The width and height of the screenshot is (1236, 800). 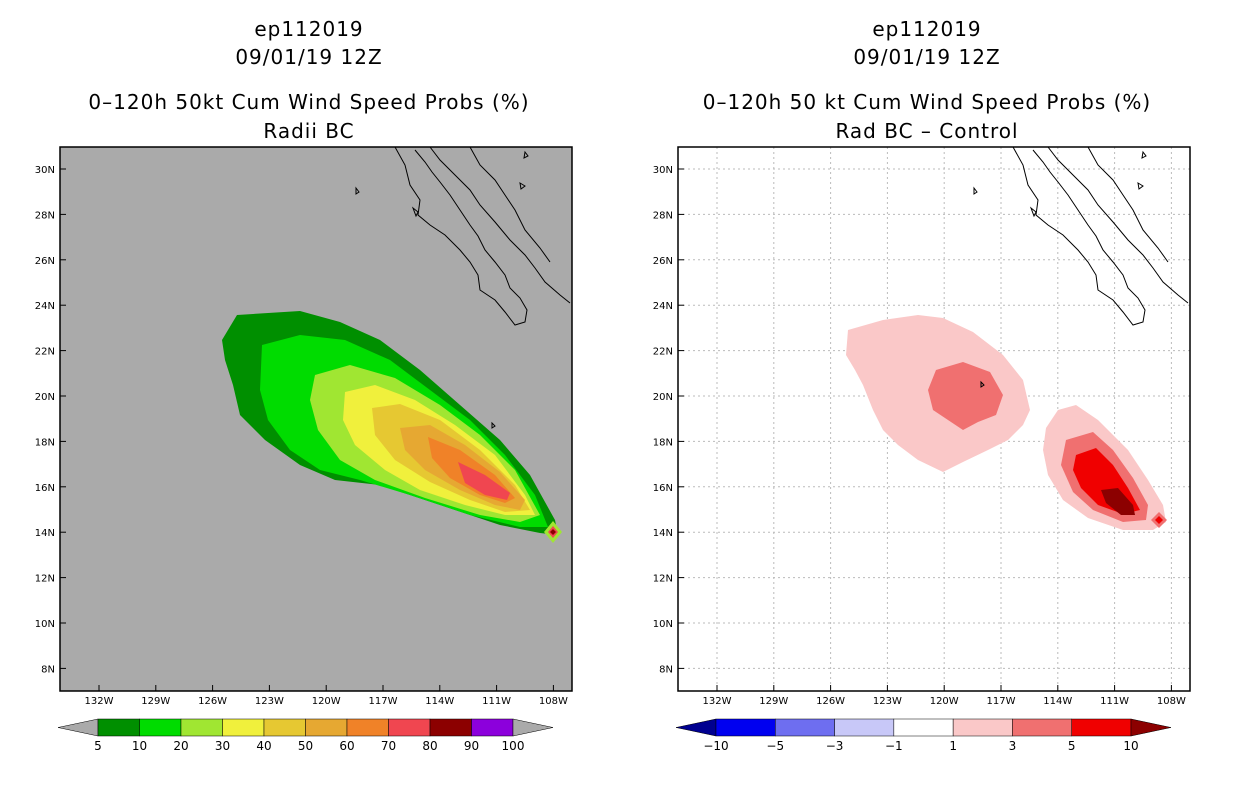 What do you see at coordinates (1013, 746) in the screenshot?
I see `colorbar-label: 3` at bounding box center [1013, 746].